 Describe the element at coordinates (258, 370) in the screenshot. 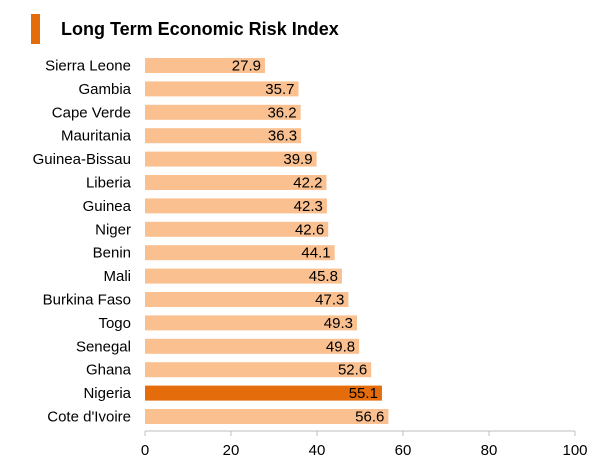

I see `bar-ghana` at that location.